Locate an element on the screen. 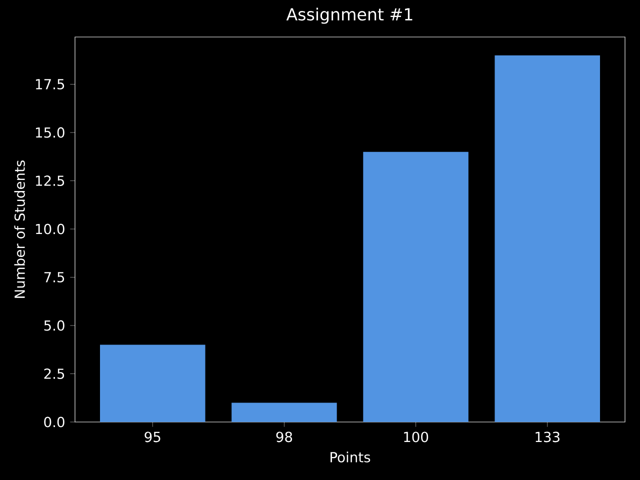  y-tick-label: 12.5 is located at coordinates (50, 181).